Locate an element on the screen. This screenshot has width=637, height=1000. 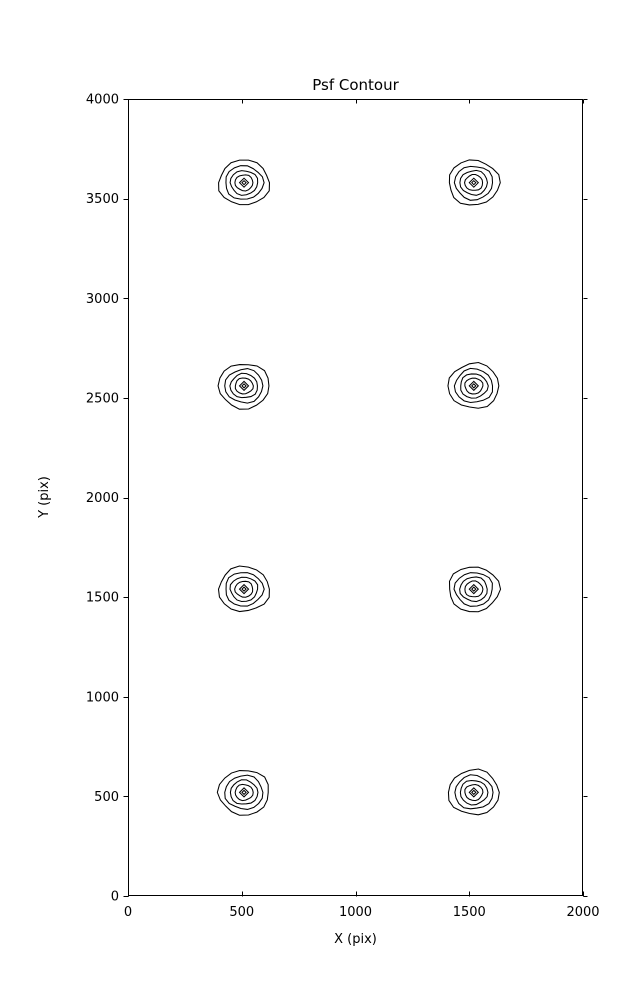
y-tick-label: 2500 is located at coordinates (102, 398).